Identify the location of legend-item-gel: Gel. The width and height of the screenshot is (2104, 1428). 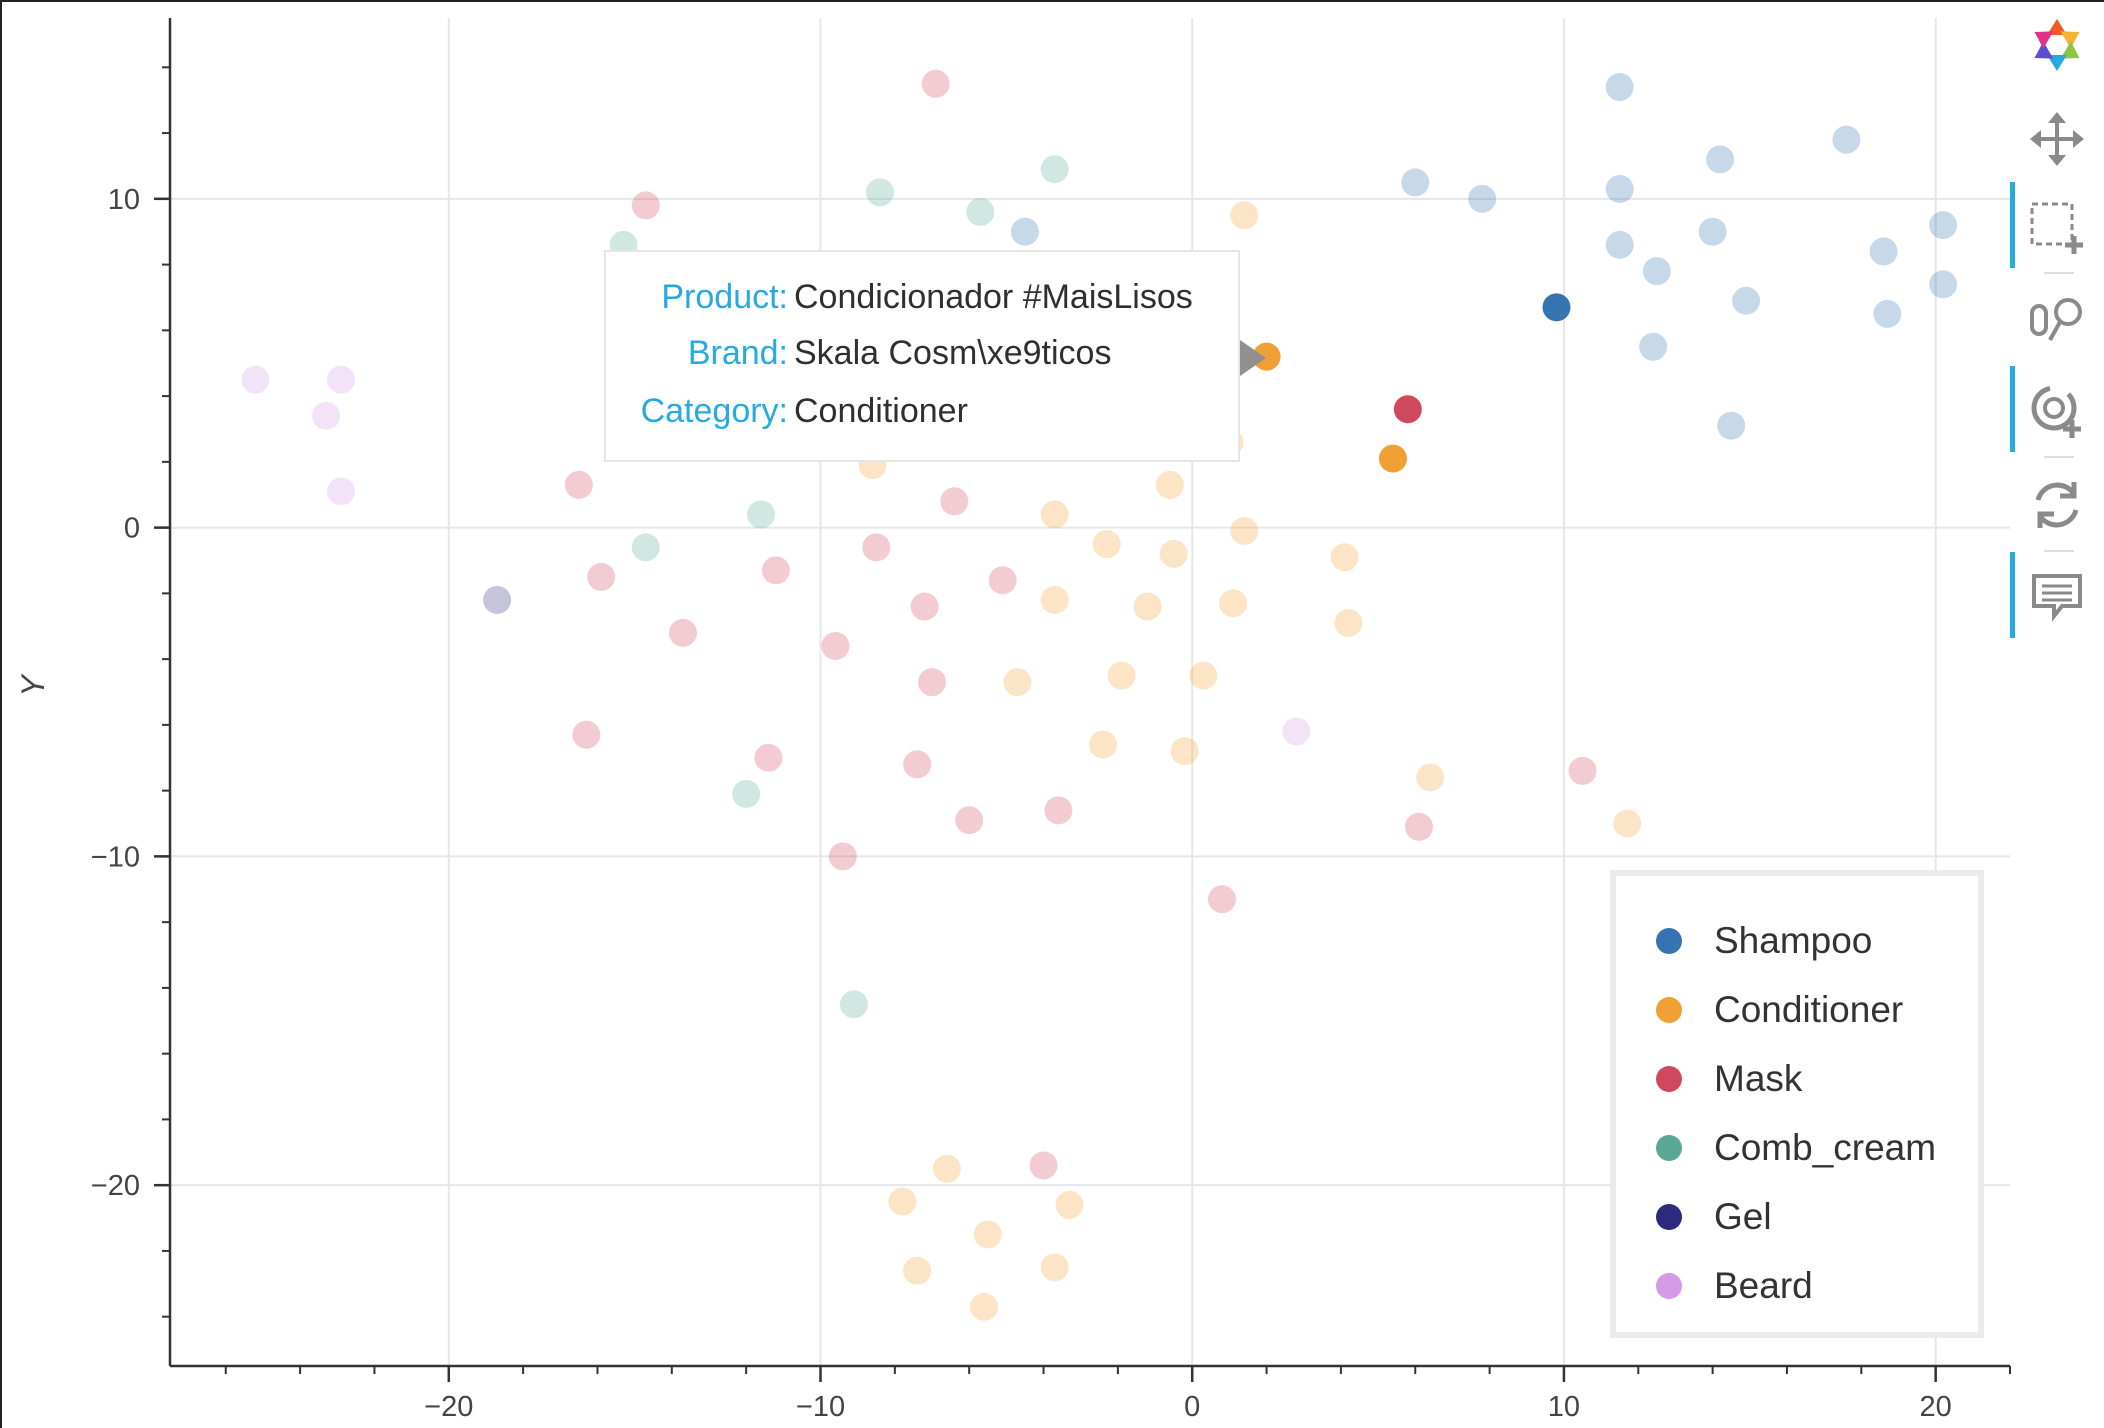
(1816, 1217).